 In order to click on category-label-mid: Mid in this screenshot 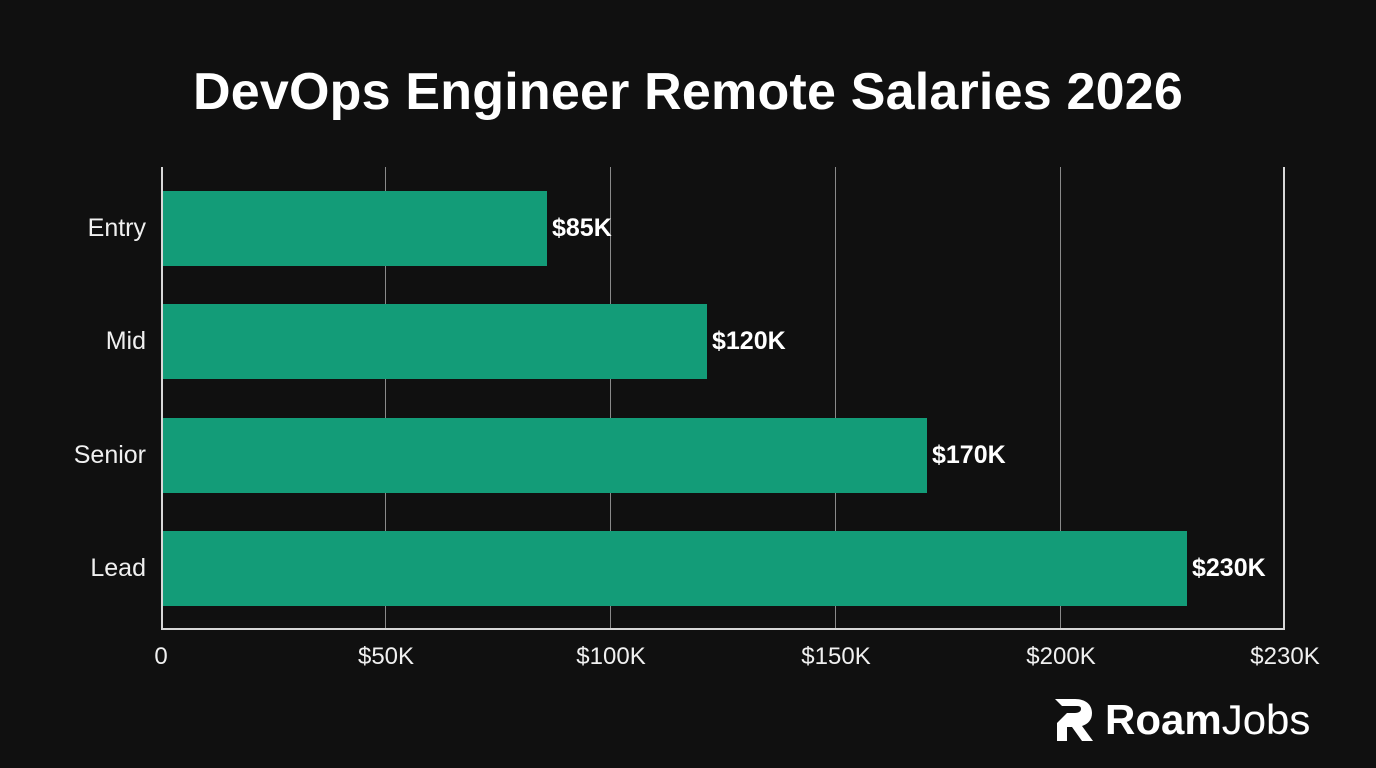, I will do `click(125, 341)`.